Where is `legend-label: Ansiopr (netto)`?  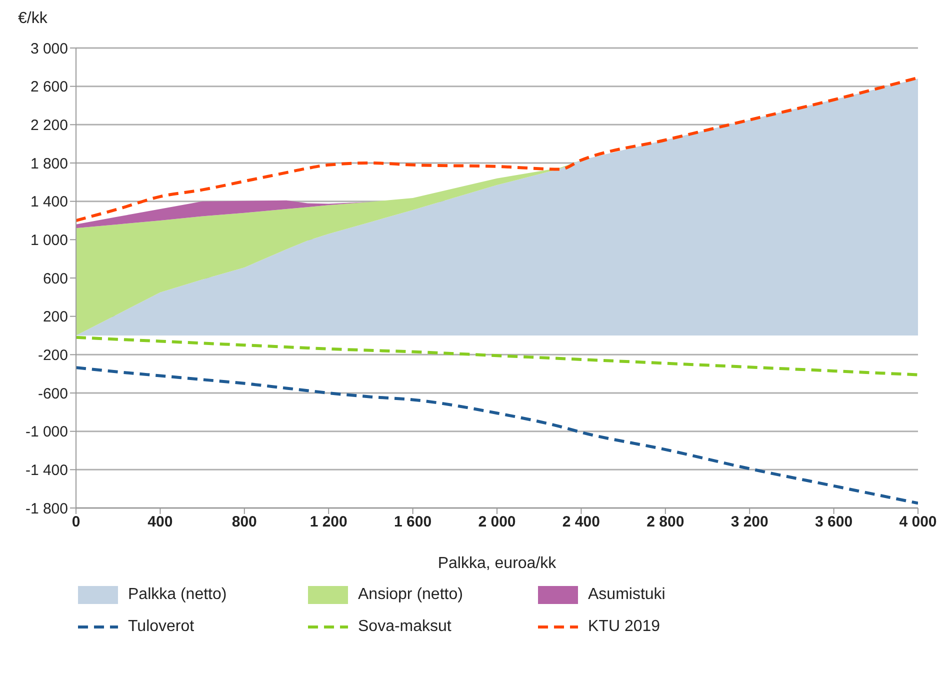 legend-label: Ansiopr (netto) is located at coordinates (410, 595).